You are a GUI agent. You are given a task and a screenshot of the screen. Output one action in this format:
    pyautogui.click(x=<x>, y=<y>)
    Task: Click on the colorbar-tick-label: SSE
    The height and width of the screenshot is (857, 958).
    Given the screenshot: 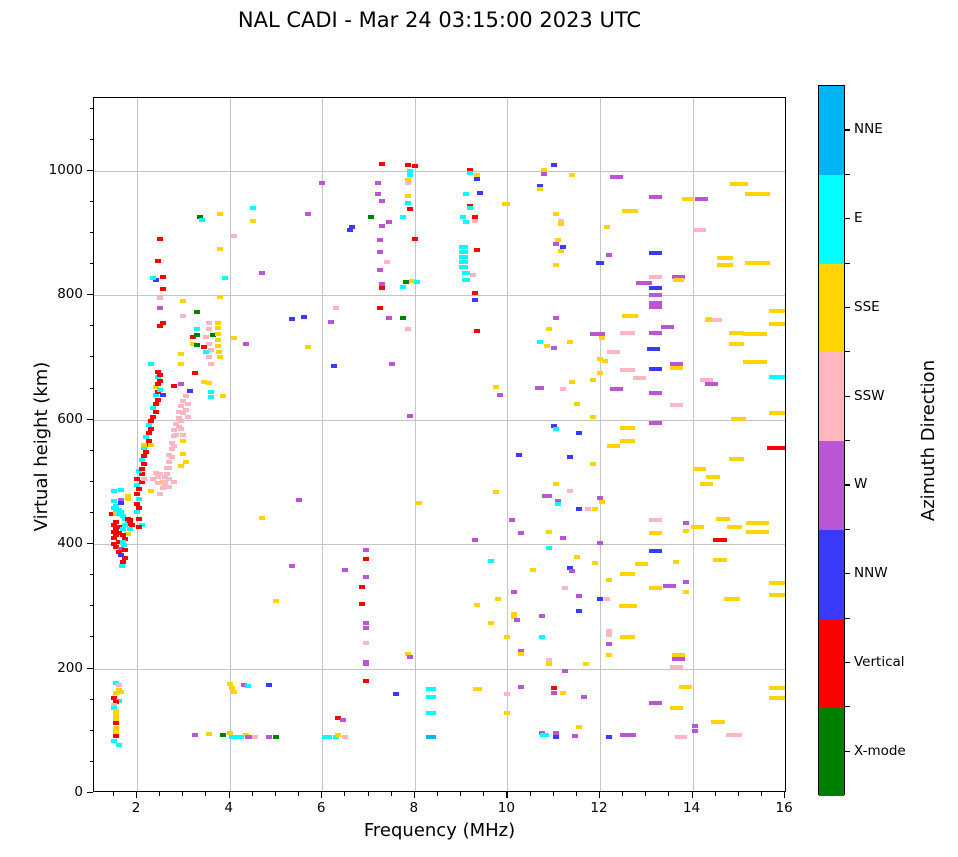 What is the action you would take?
    pyautogui.click(x=867, y=306)
    